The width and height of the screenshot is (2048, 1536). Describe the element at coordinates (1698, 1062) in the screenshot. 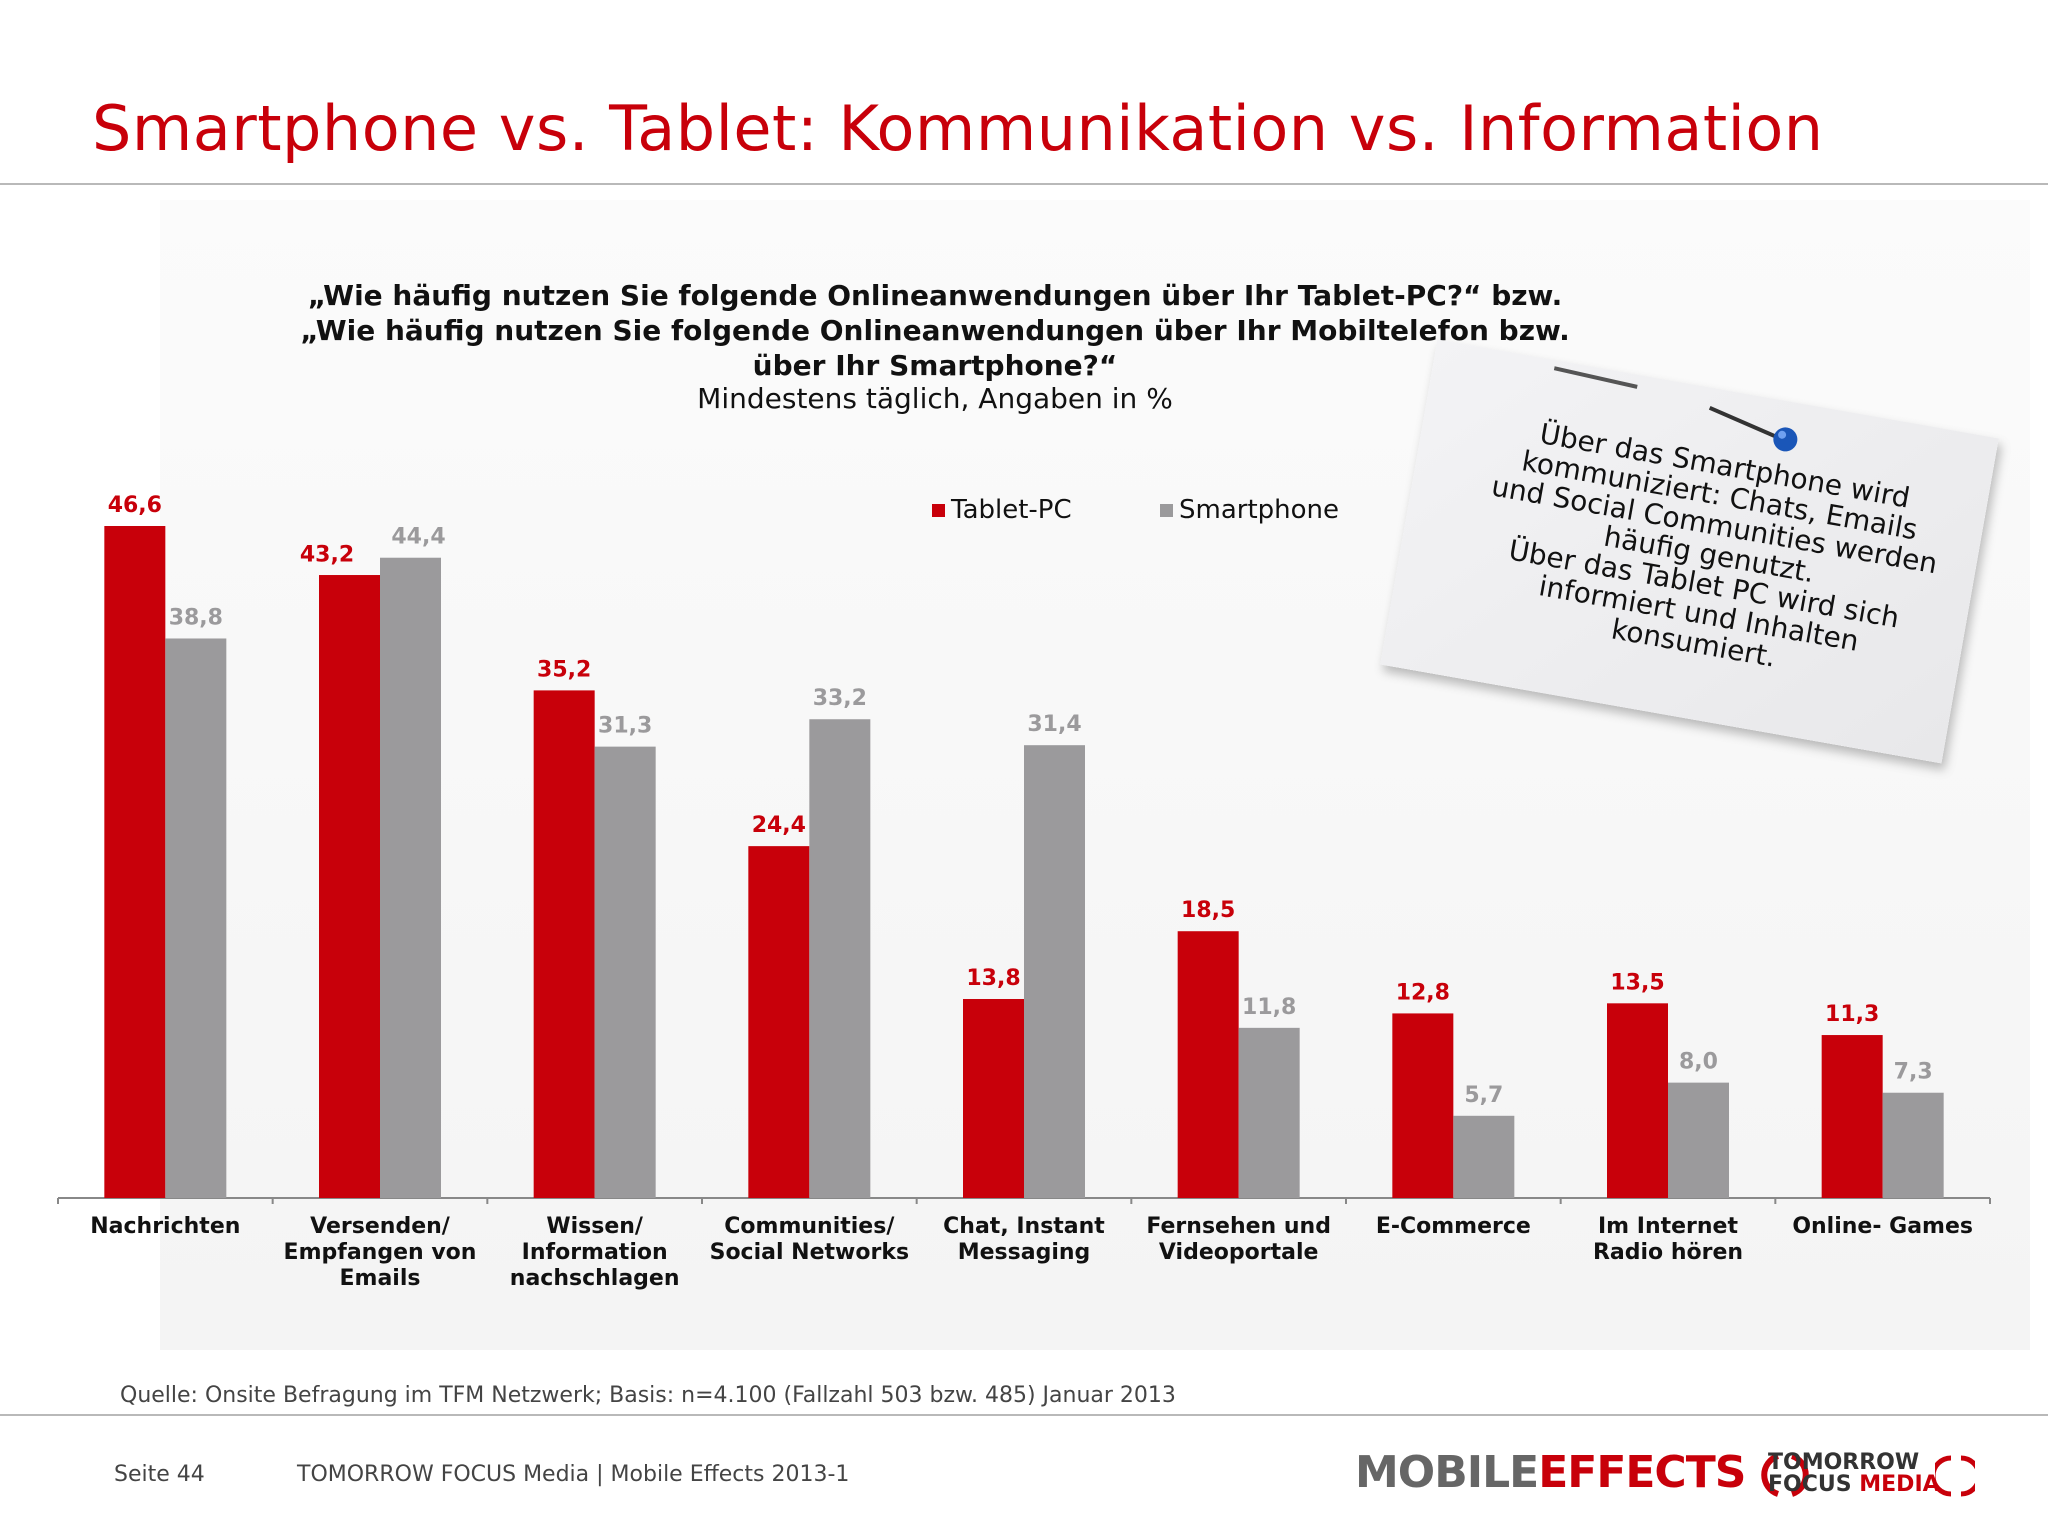

I see `data-label-smartphone-7: 8,0` at that location.